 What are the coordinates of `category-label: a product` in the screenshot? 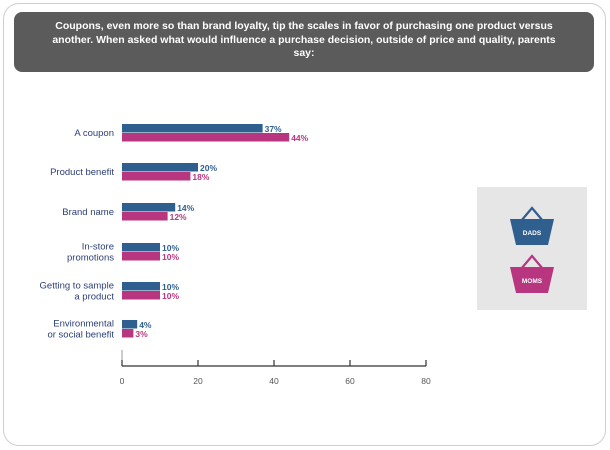 It's located at (94, 297).